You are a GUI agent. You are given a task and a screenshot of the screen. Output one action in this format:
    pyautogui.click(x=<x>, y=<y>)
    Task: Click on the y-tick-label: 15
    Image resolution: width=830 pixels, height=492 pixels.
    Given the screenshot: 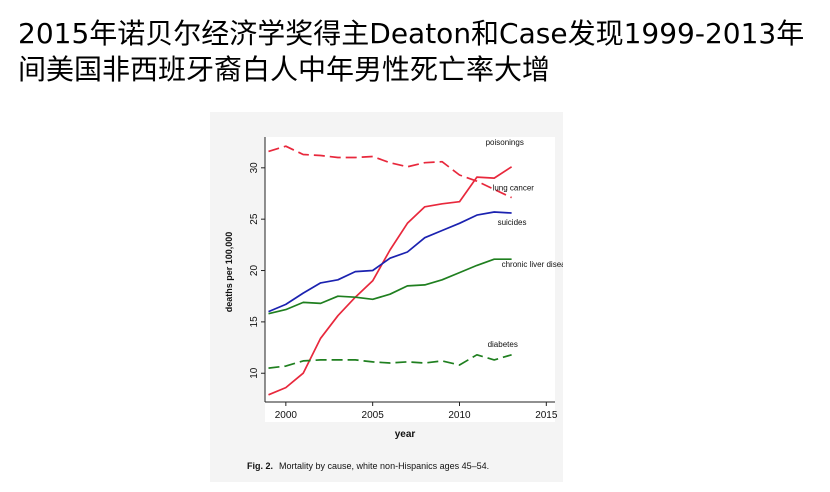 What is the action you would take?
    pyautogui.click(x=254, y=322)
    